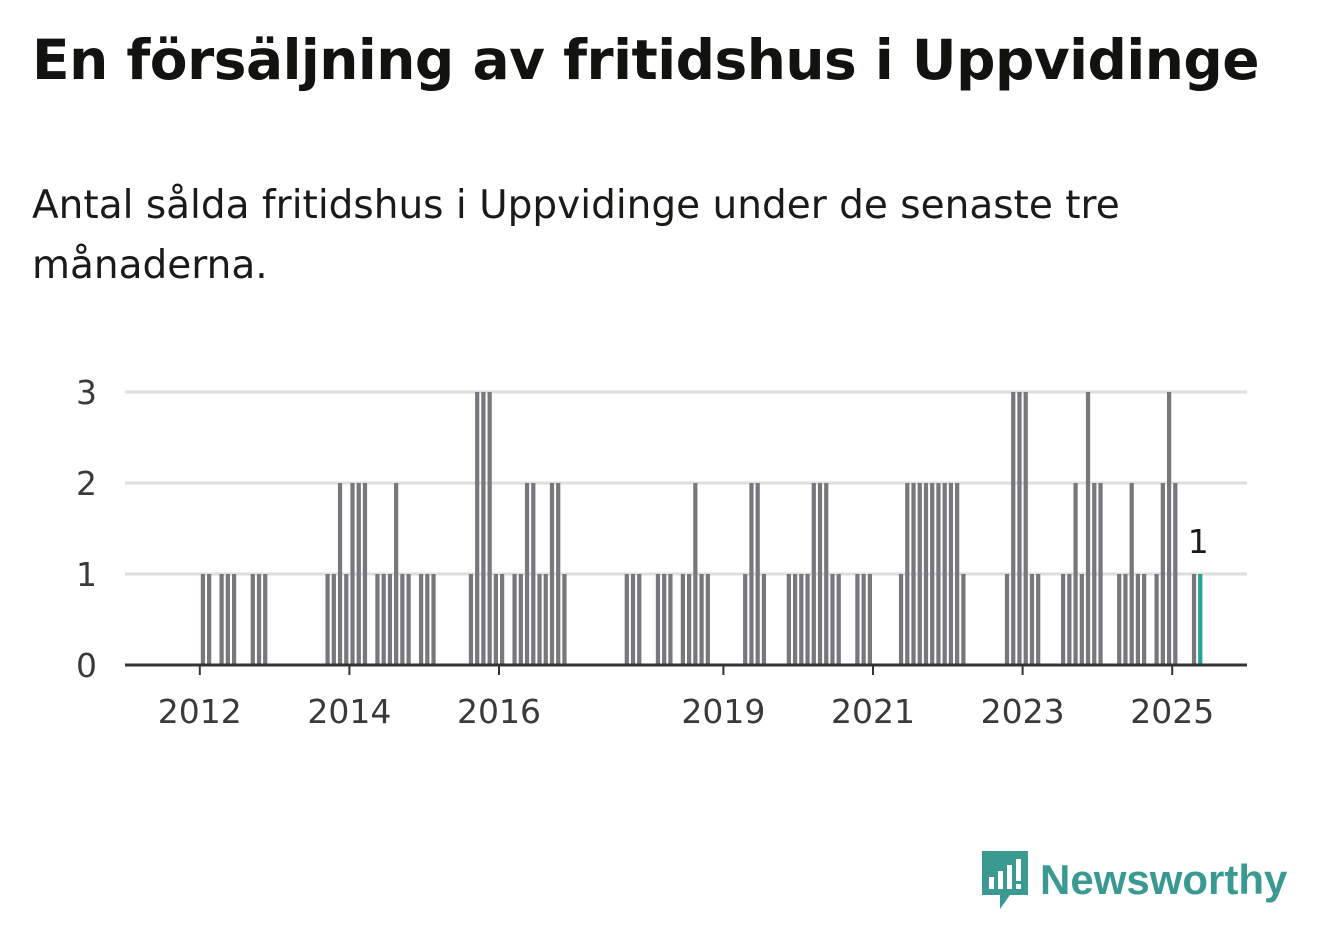 This screenshot has height=939, width=1322. Describe the element at coordinates (86, 483) in the screenshot. I see `y-tick-label: 2` at that location.